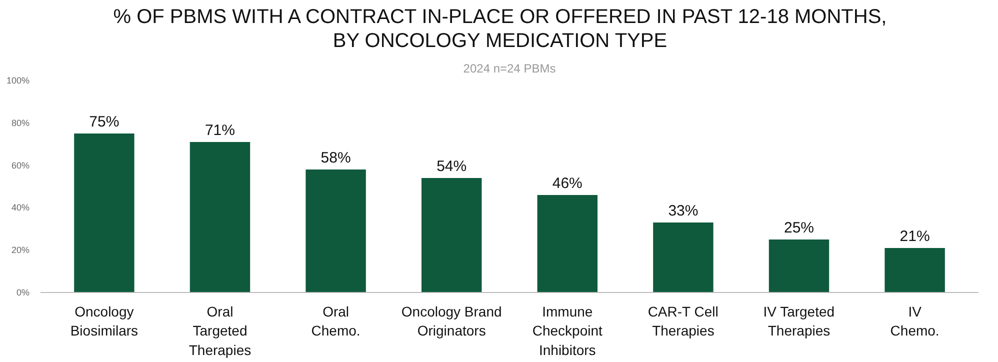 Image resolution: width=998 pixels, height=362 pixels. Describe the element at coordinates (799, 228) in the screenshot. I see `data-label: 25%` at that location.